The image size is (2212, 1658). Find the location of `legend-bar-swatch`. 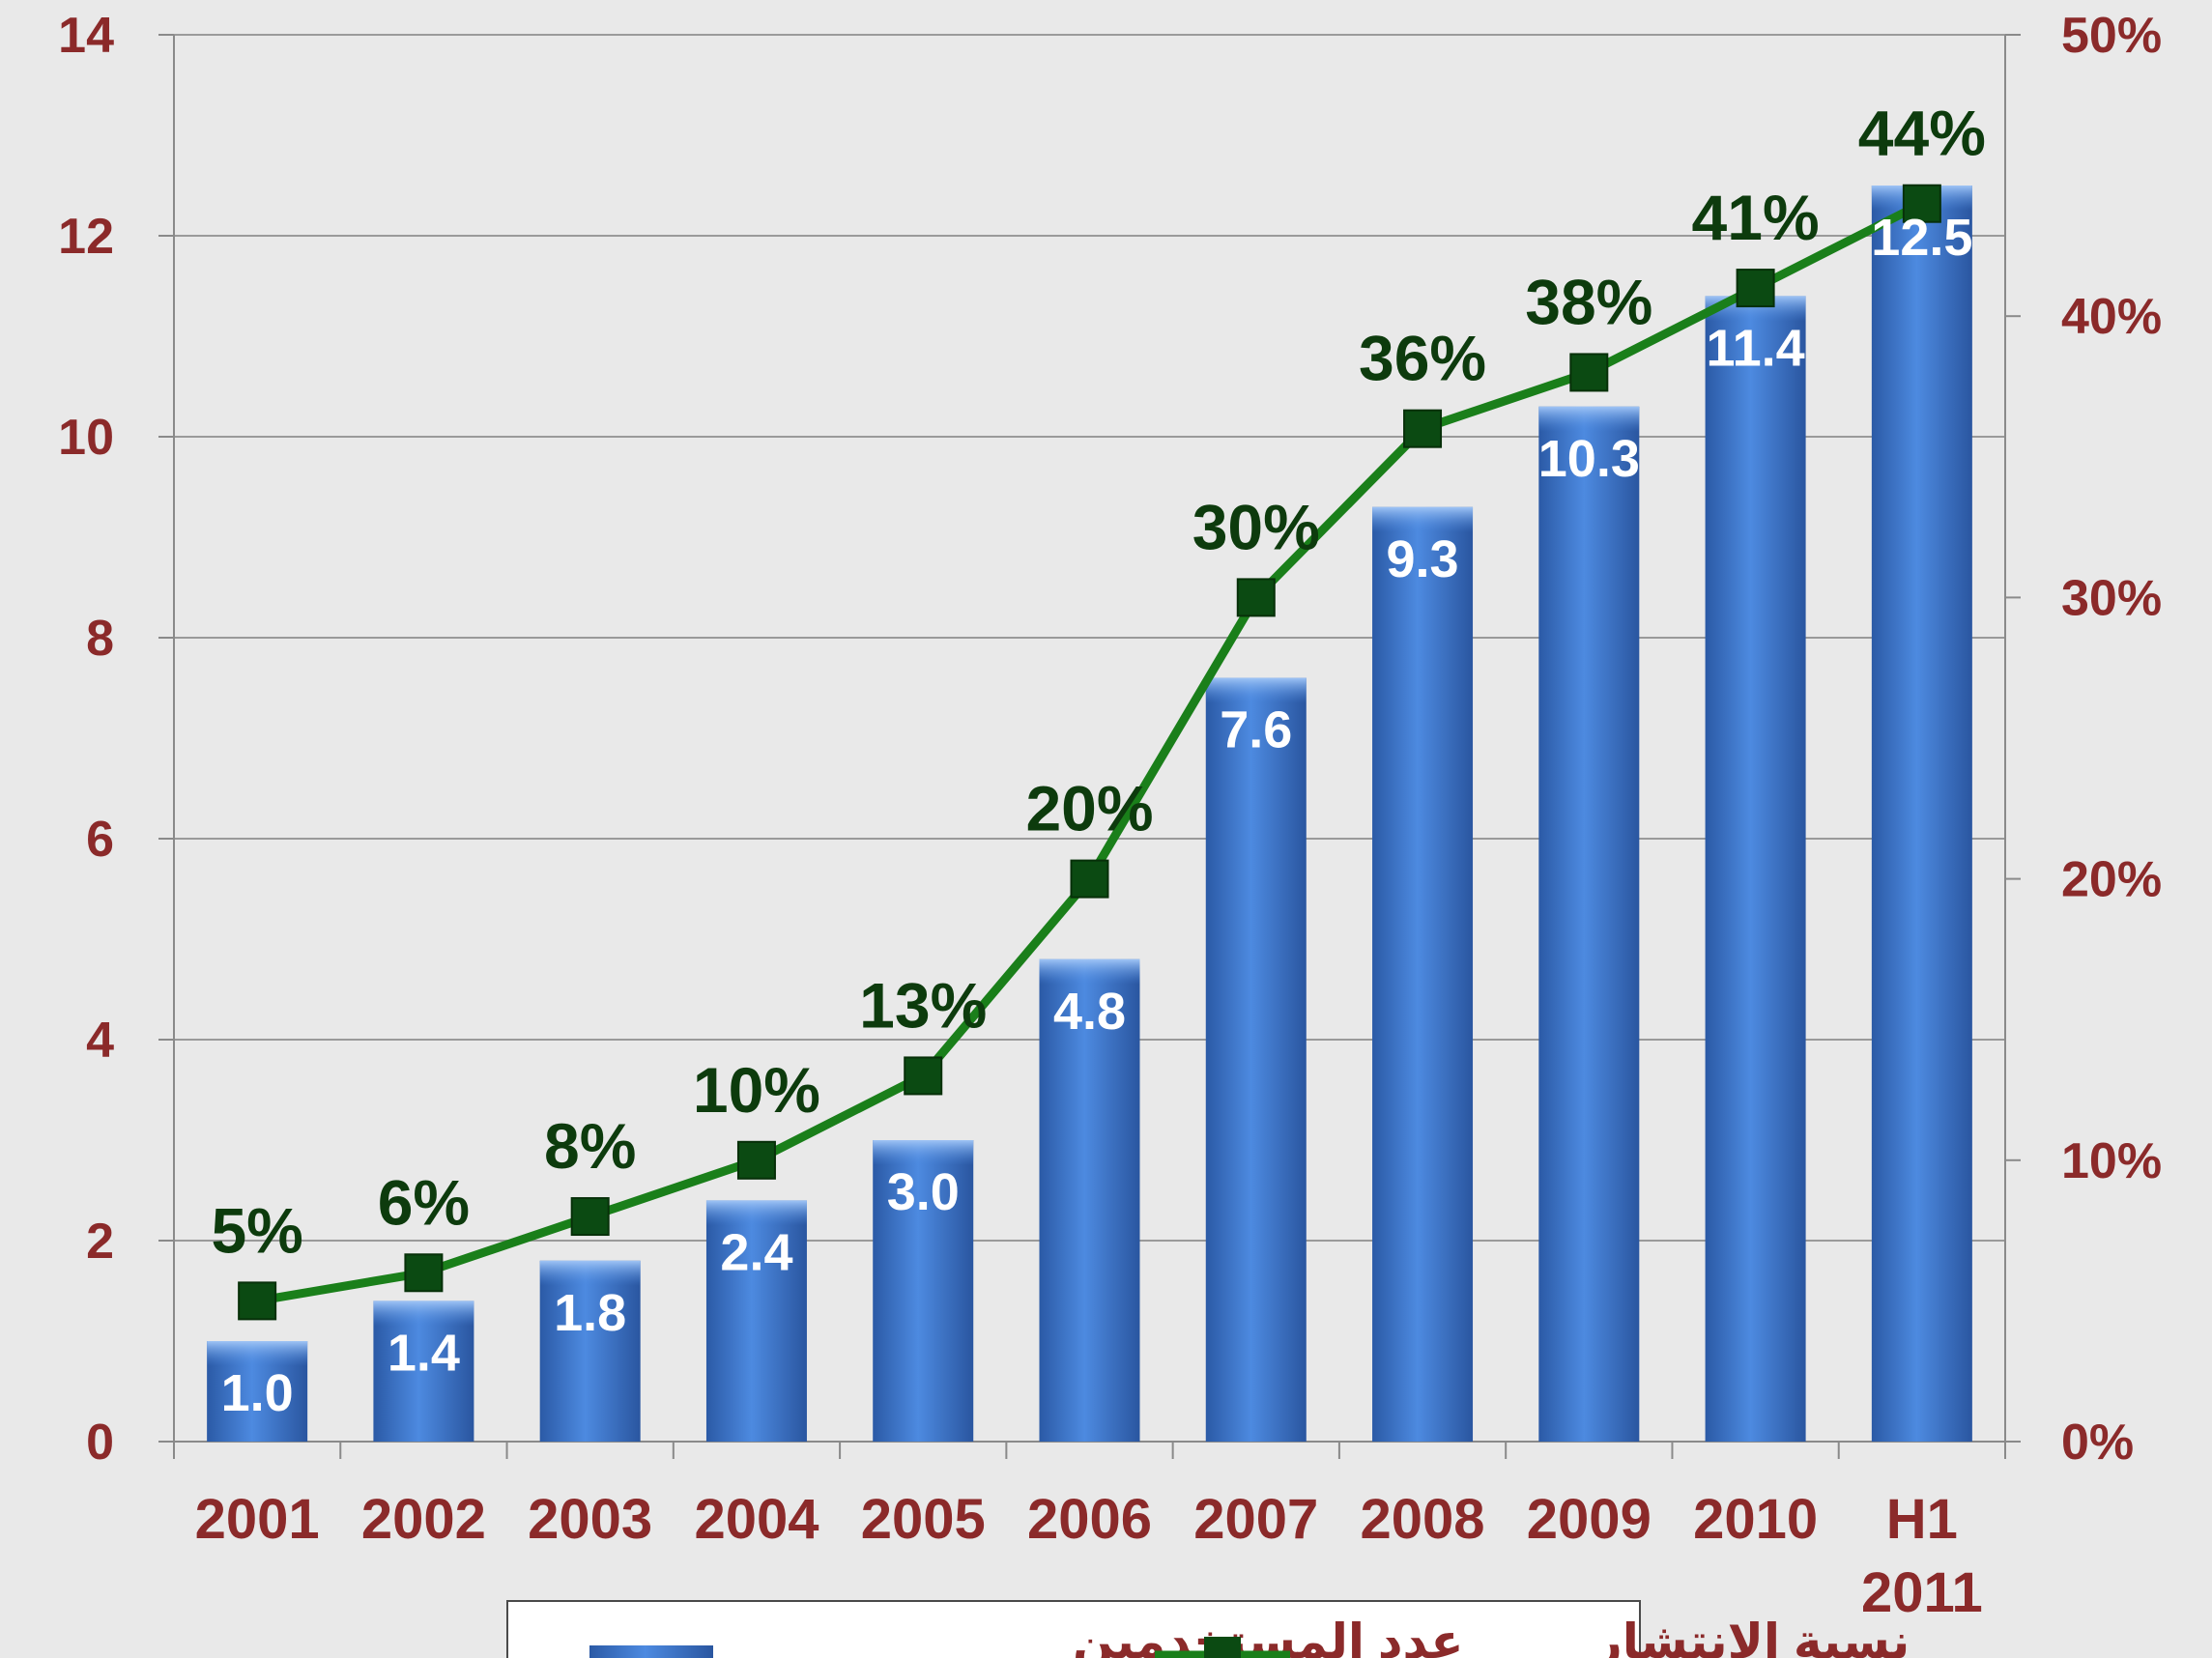

legend-bar-swatch is located at coordinates (651, 1651).